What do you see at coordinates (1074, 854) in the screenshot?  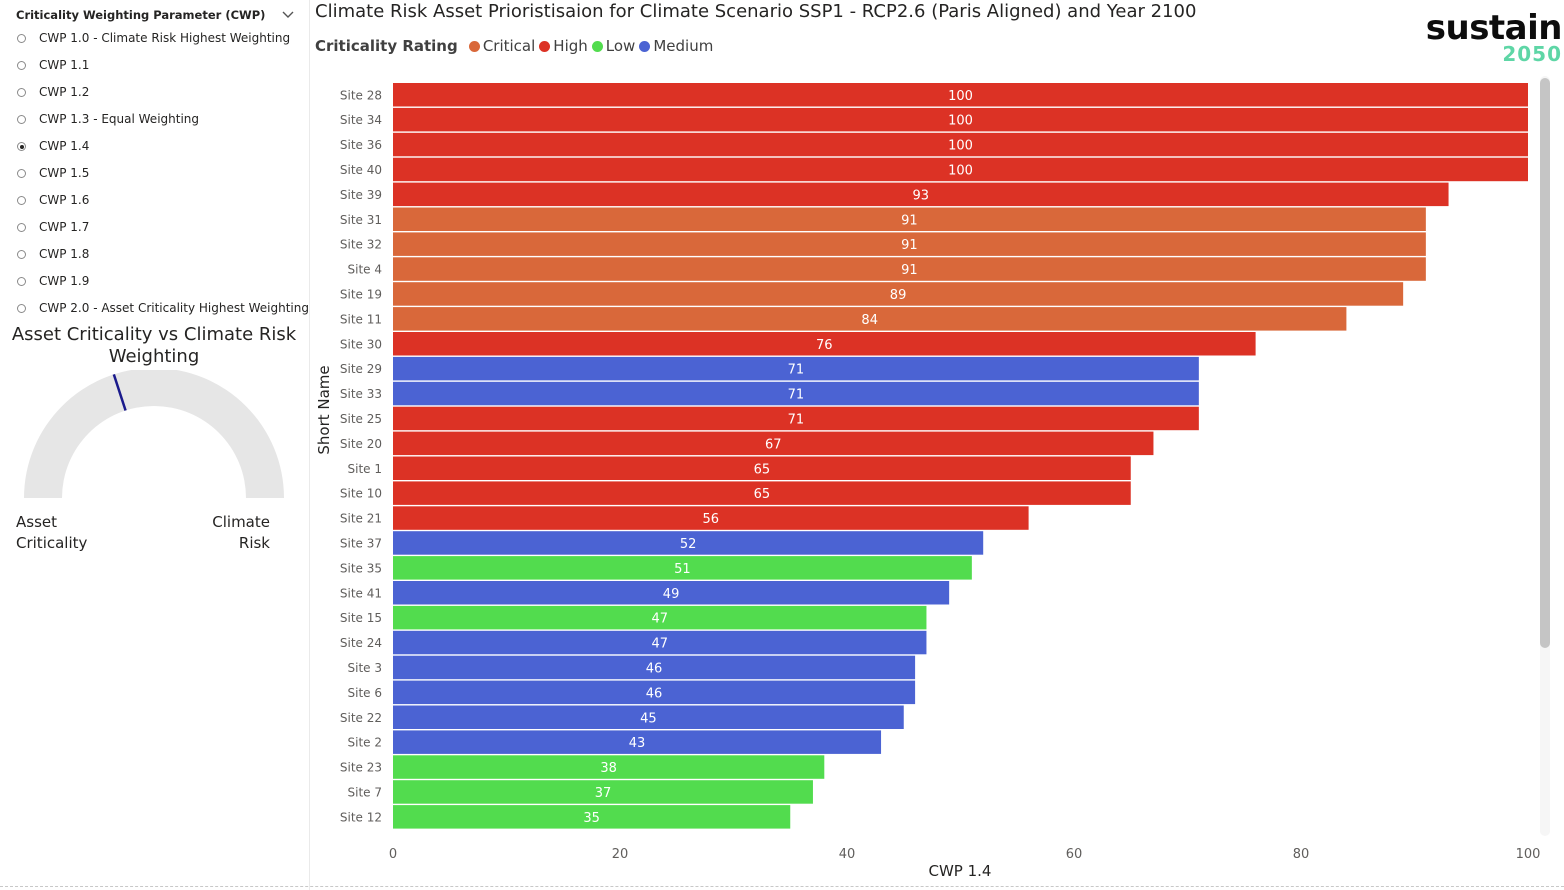 I see `x-tick-label: 60` at bounding box center [1074, 854].